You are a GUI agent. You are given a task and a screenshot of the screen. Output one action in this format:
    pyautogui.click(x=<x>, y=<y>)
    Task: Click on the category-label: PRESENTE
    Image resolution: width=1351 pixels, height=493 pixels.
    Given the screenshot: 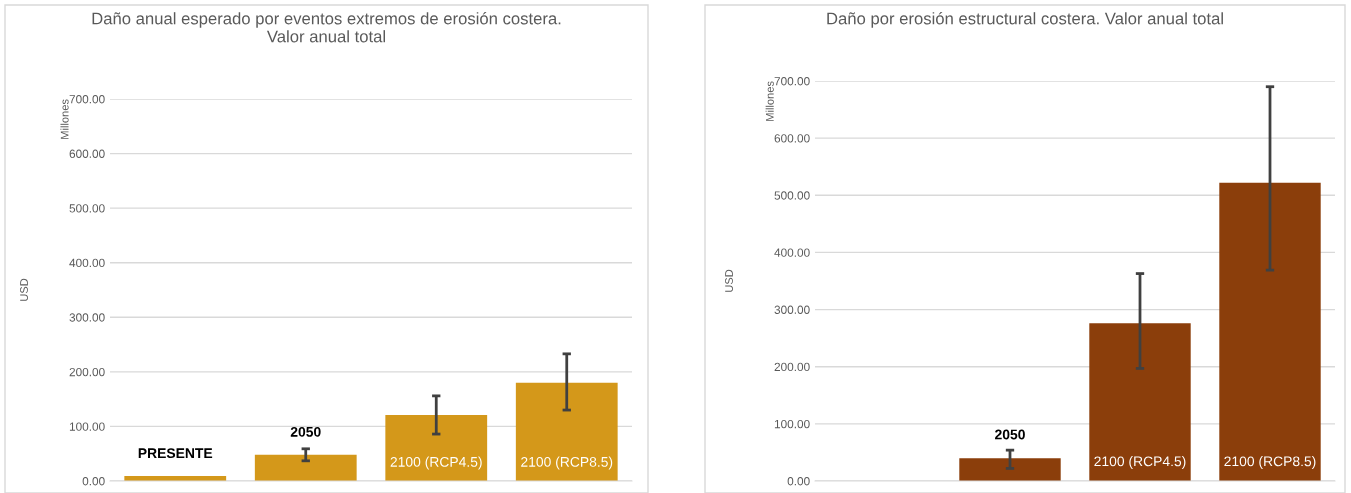 What is the action you would take?
    pyautogui.click(x=175, y=453)
    